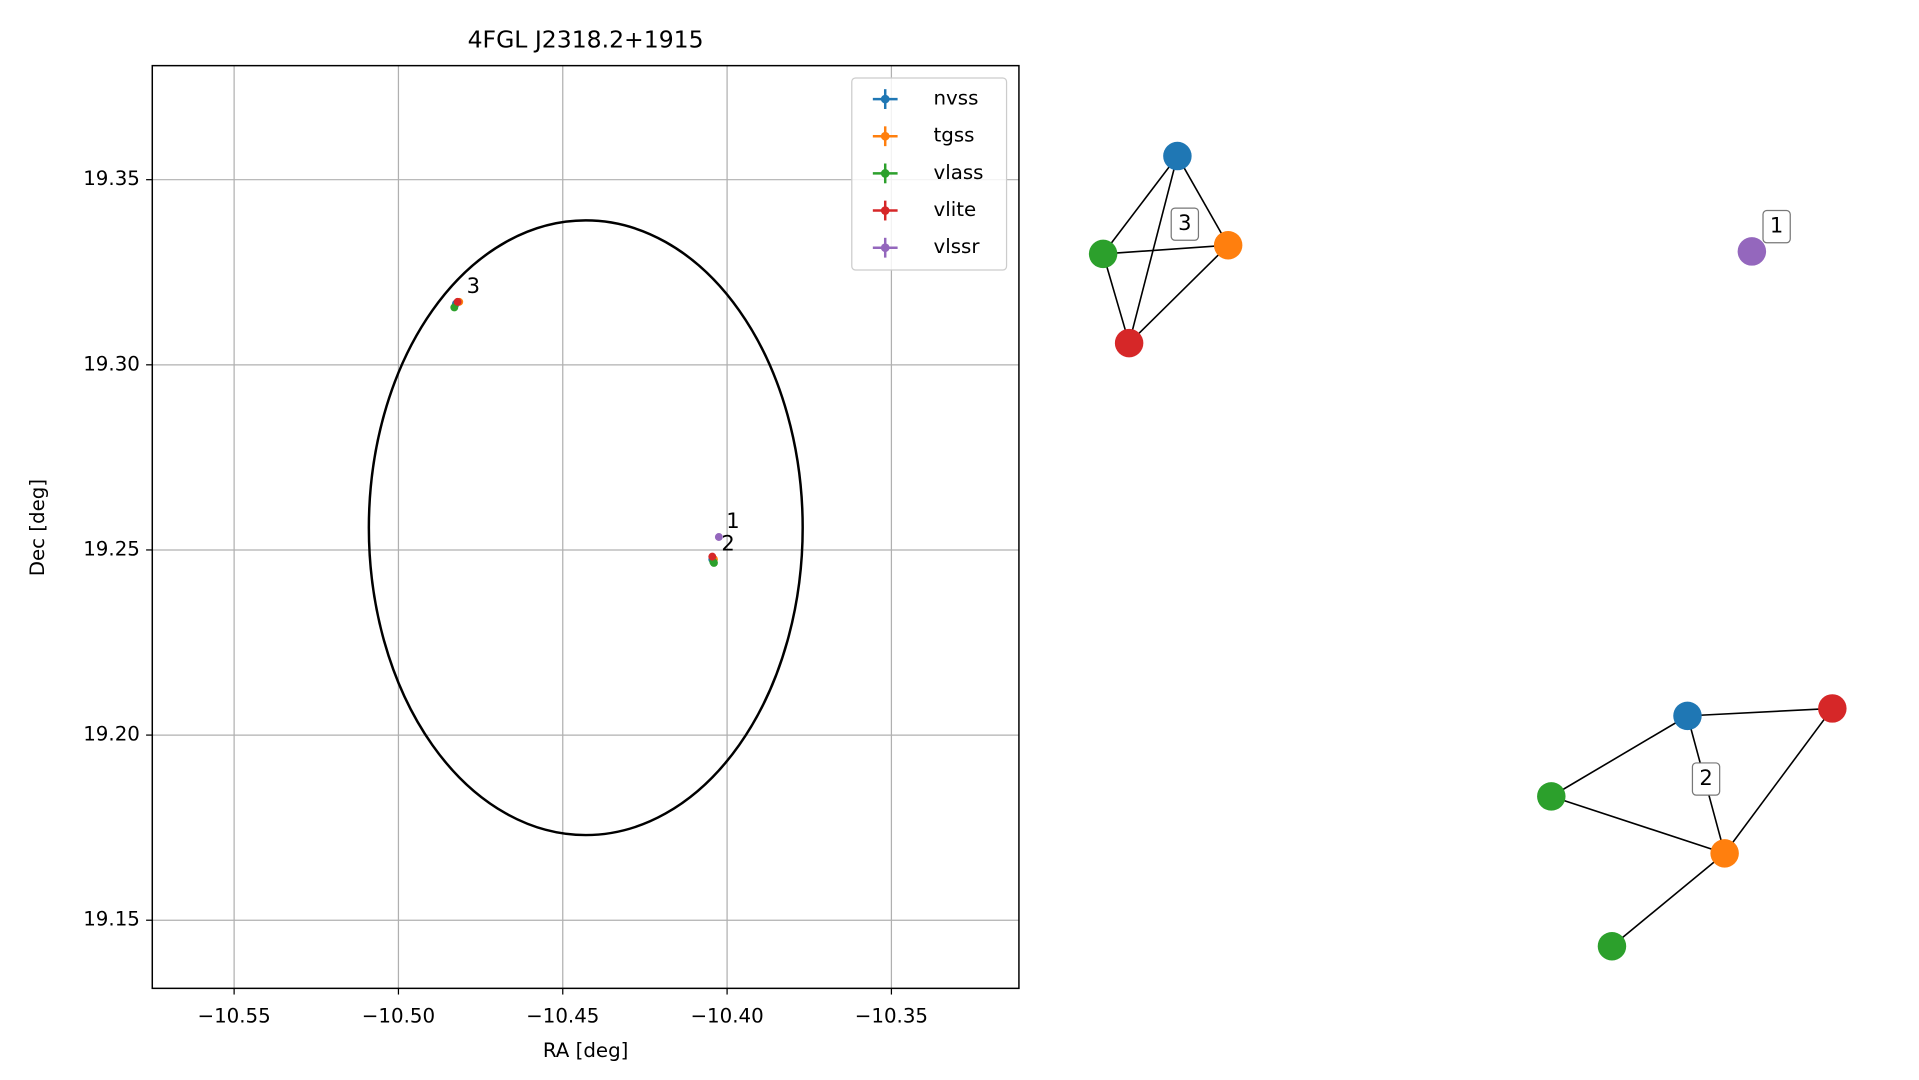 The height and width of the screenshot is (1080, 1919). What do you see at coordinates (111, 734) in the screenshot?
I see `y-tick-label: 19.20` at bounding box center [111, 734].